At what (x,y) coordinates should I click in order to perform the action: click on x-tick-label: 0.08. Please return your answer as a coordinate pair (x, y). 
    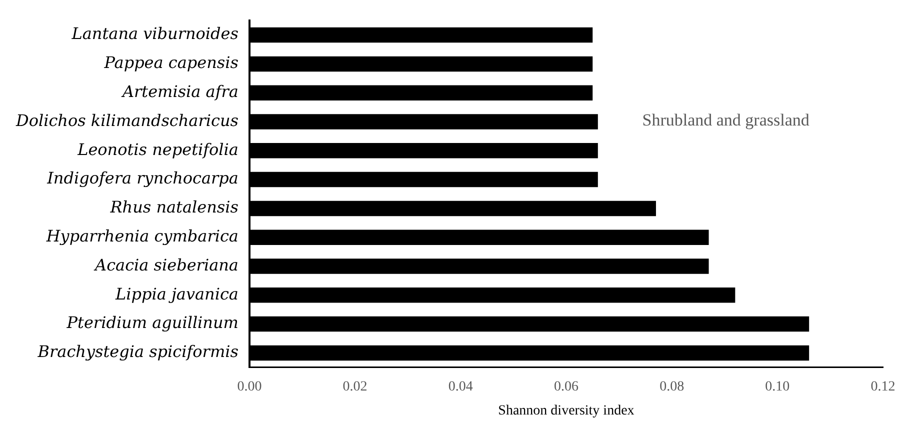
    Looking at the image, I should click on (672, 386).